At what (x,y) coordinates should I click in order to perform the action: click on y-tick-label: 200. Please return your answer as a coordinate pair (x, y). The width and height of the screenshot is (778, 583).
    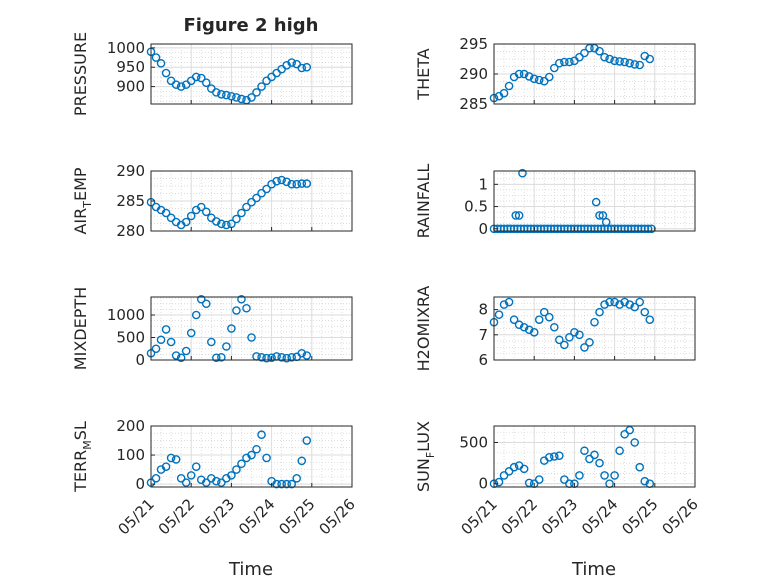
    Looking at the image, I should click on (130, 426).